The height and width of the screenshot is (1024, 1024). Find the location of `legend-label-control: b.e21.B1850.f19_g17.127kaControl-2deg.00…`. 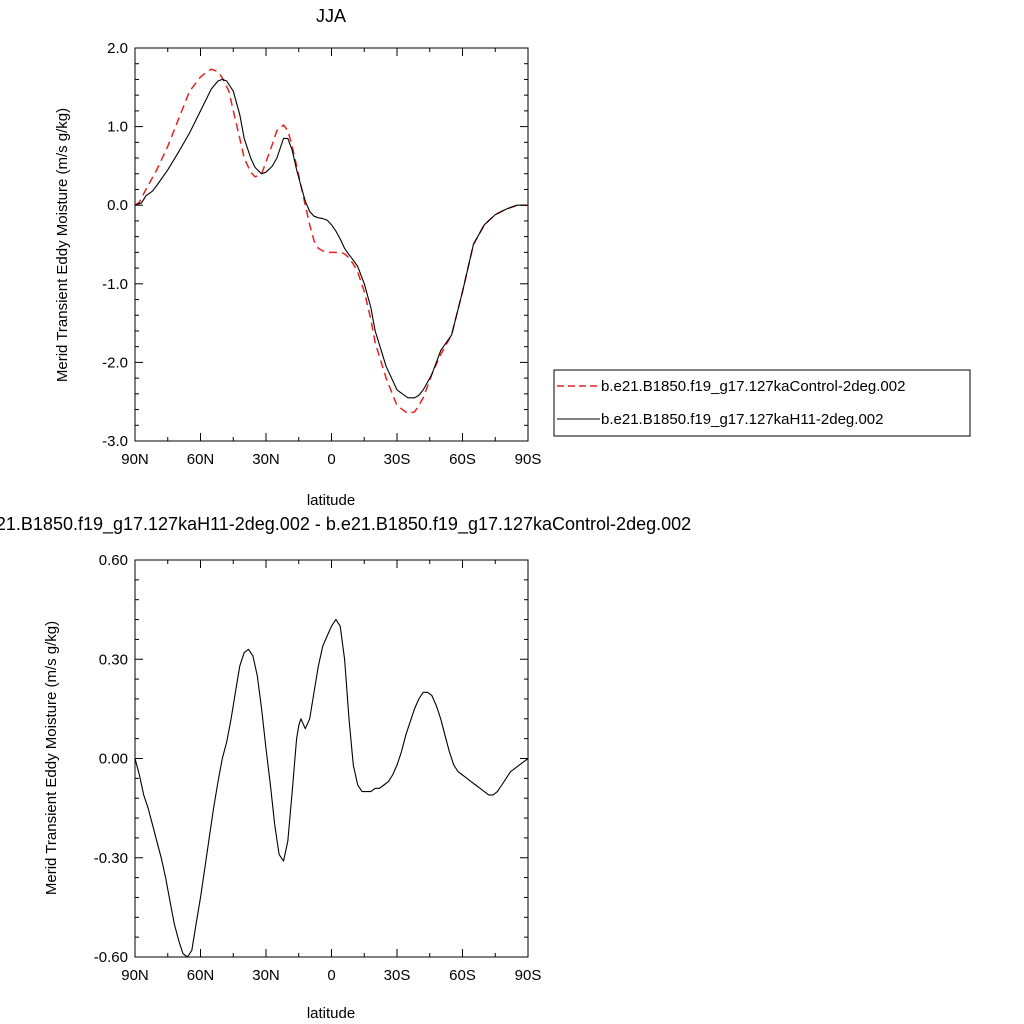

legend-label-control: b.e21.B1850.f19_g17.127kaControl-2deg.00… is located at coordinates (753, 386).